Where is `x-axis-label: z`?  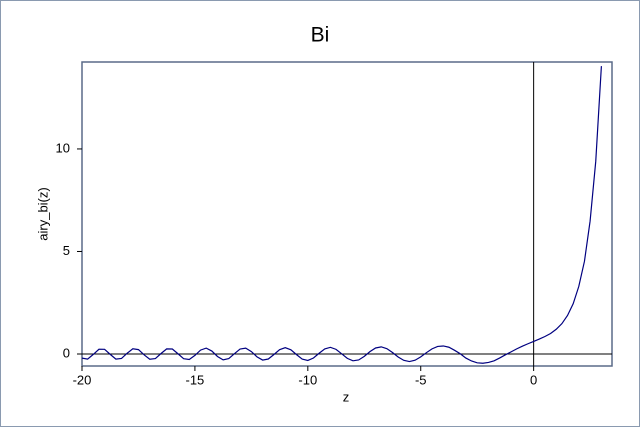
x-axis-label: z is located at coordinates (346, 396).